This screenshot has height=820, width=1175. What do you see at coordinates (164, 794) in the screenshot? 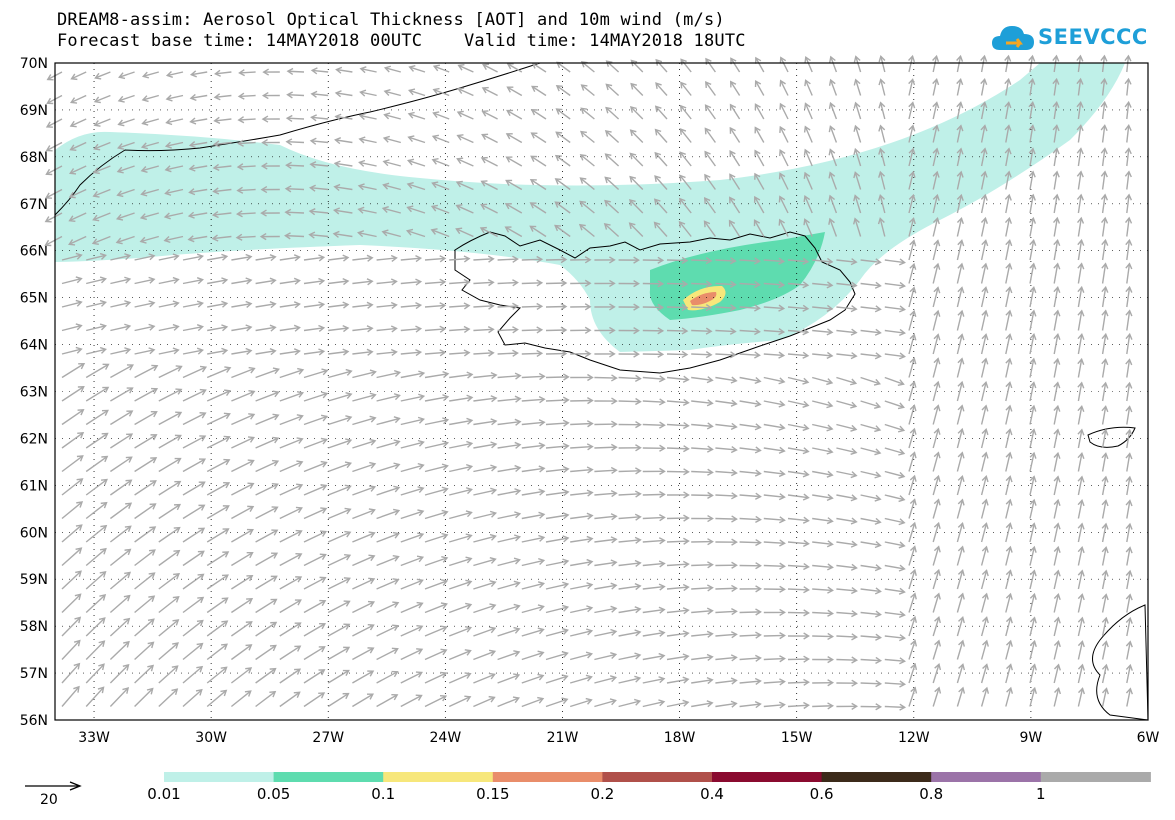
I see `colorbar-tick-label: 0.01` at bounding box center [164, 794].